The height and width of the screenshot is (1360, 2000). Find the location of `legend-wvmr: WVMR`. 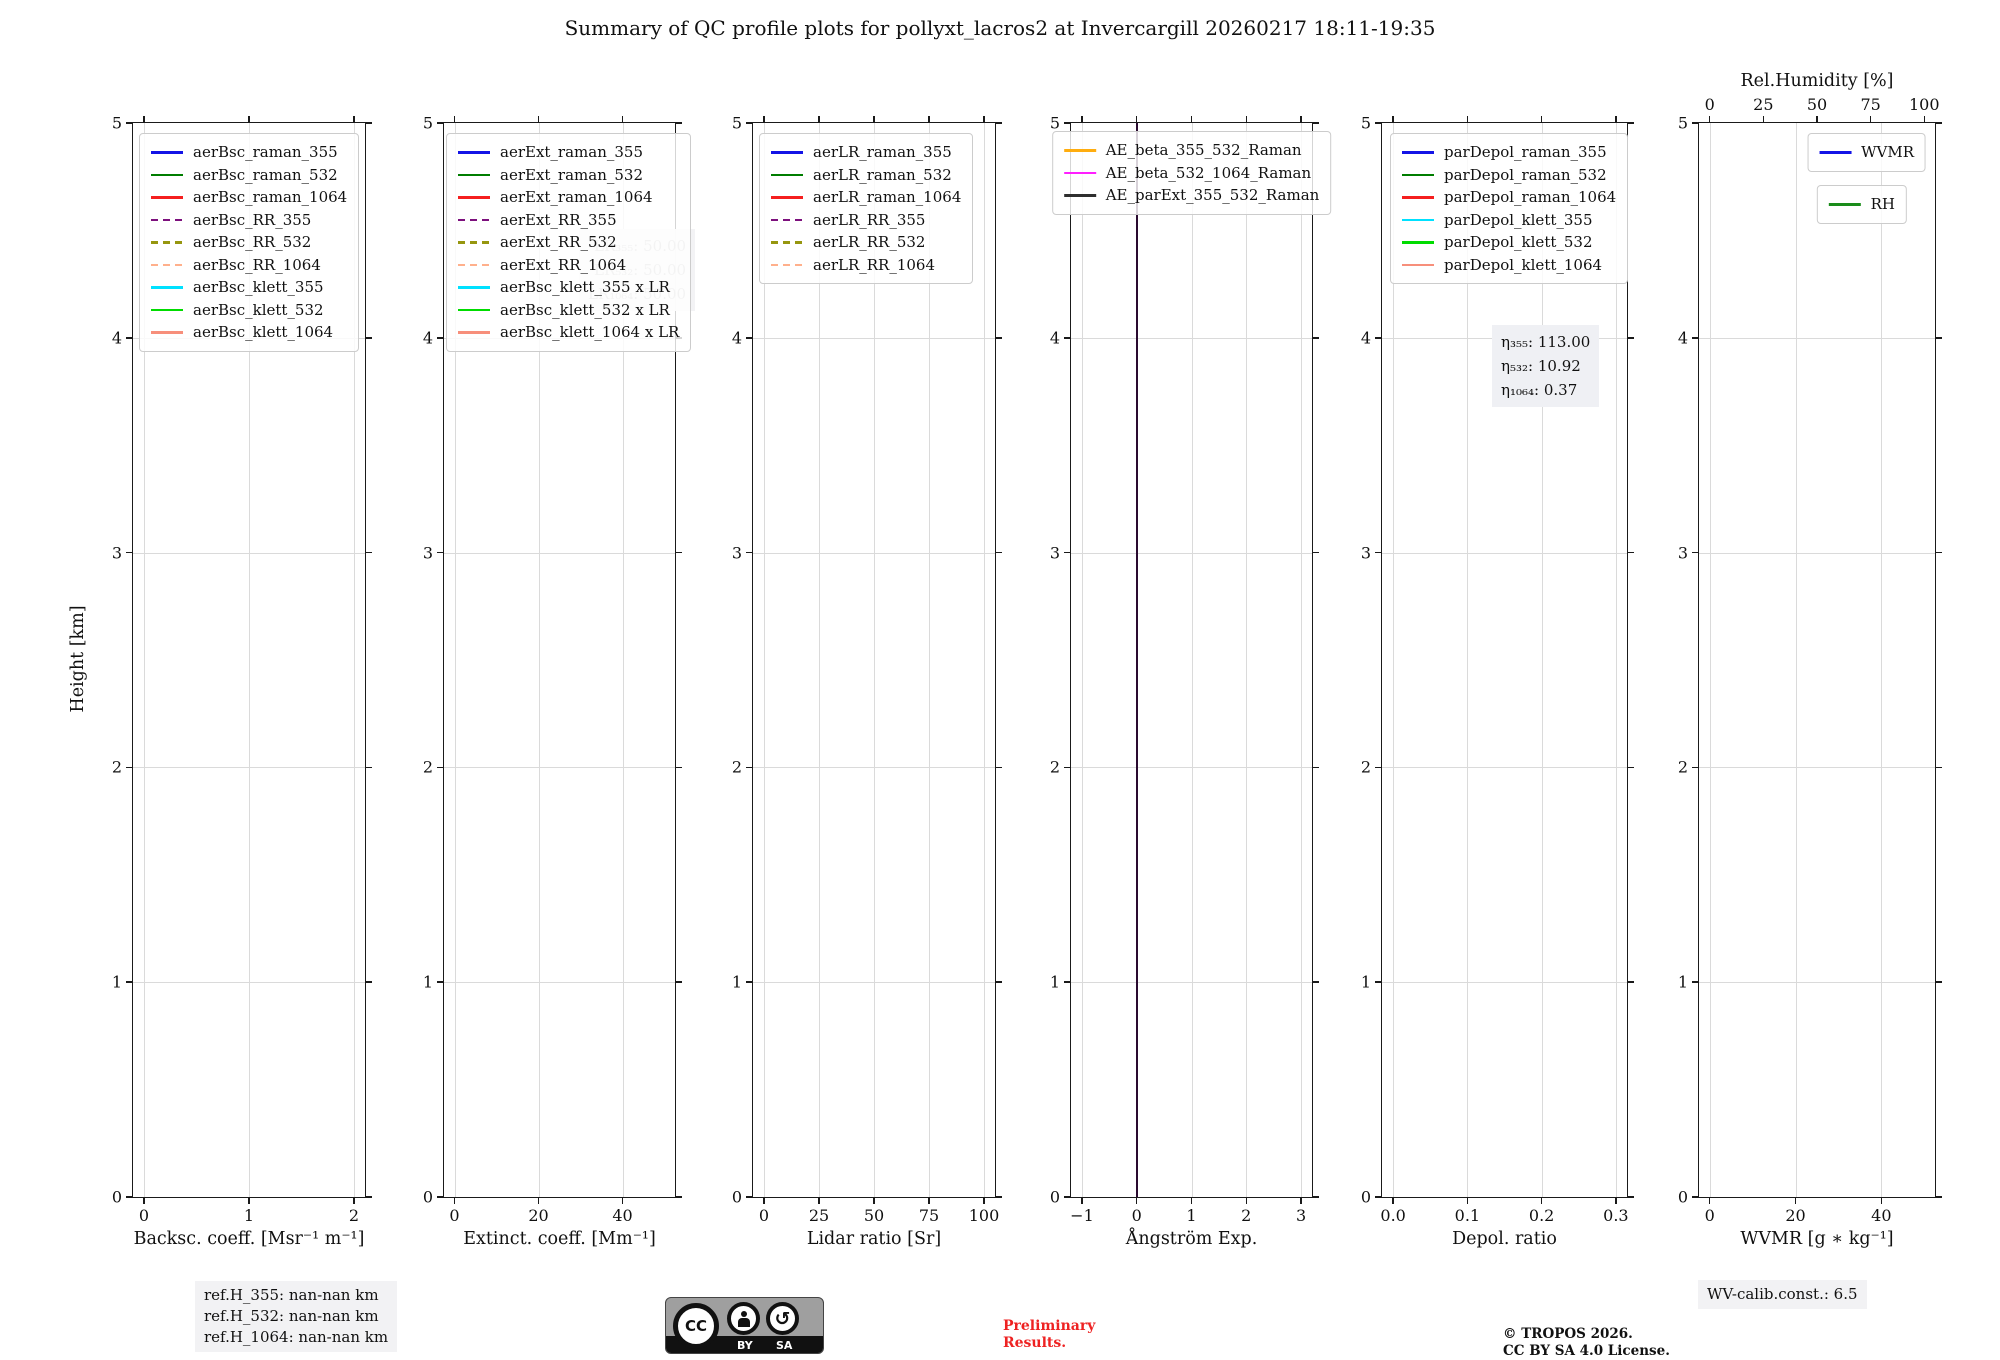

legend-wvmr: WVMR is located at coordinates (1866, 152).